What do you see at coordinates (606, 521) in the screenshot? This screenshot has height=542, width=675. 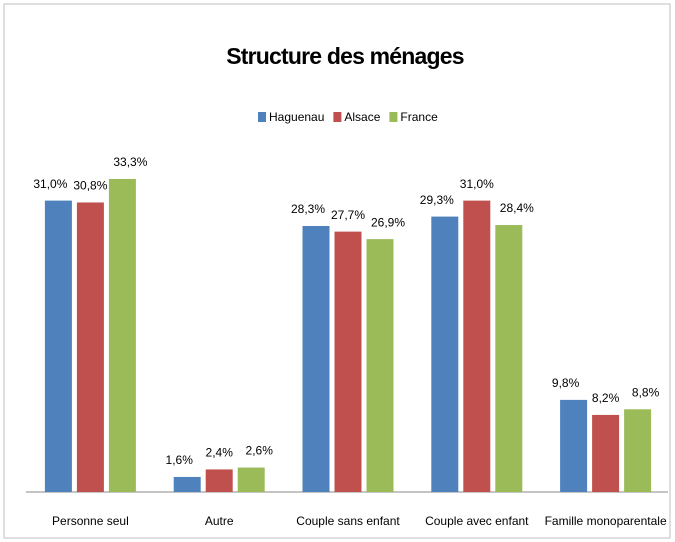 I see `x-tick-label: Famille monoparentale` at bounding box center [606, 521].